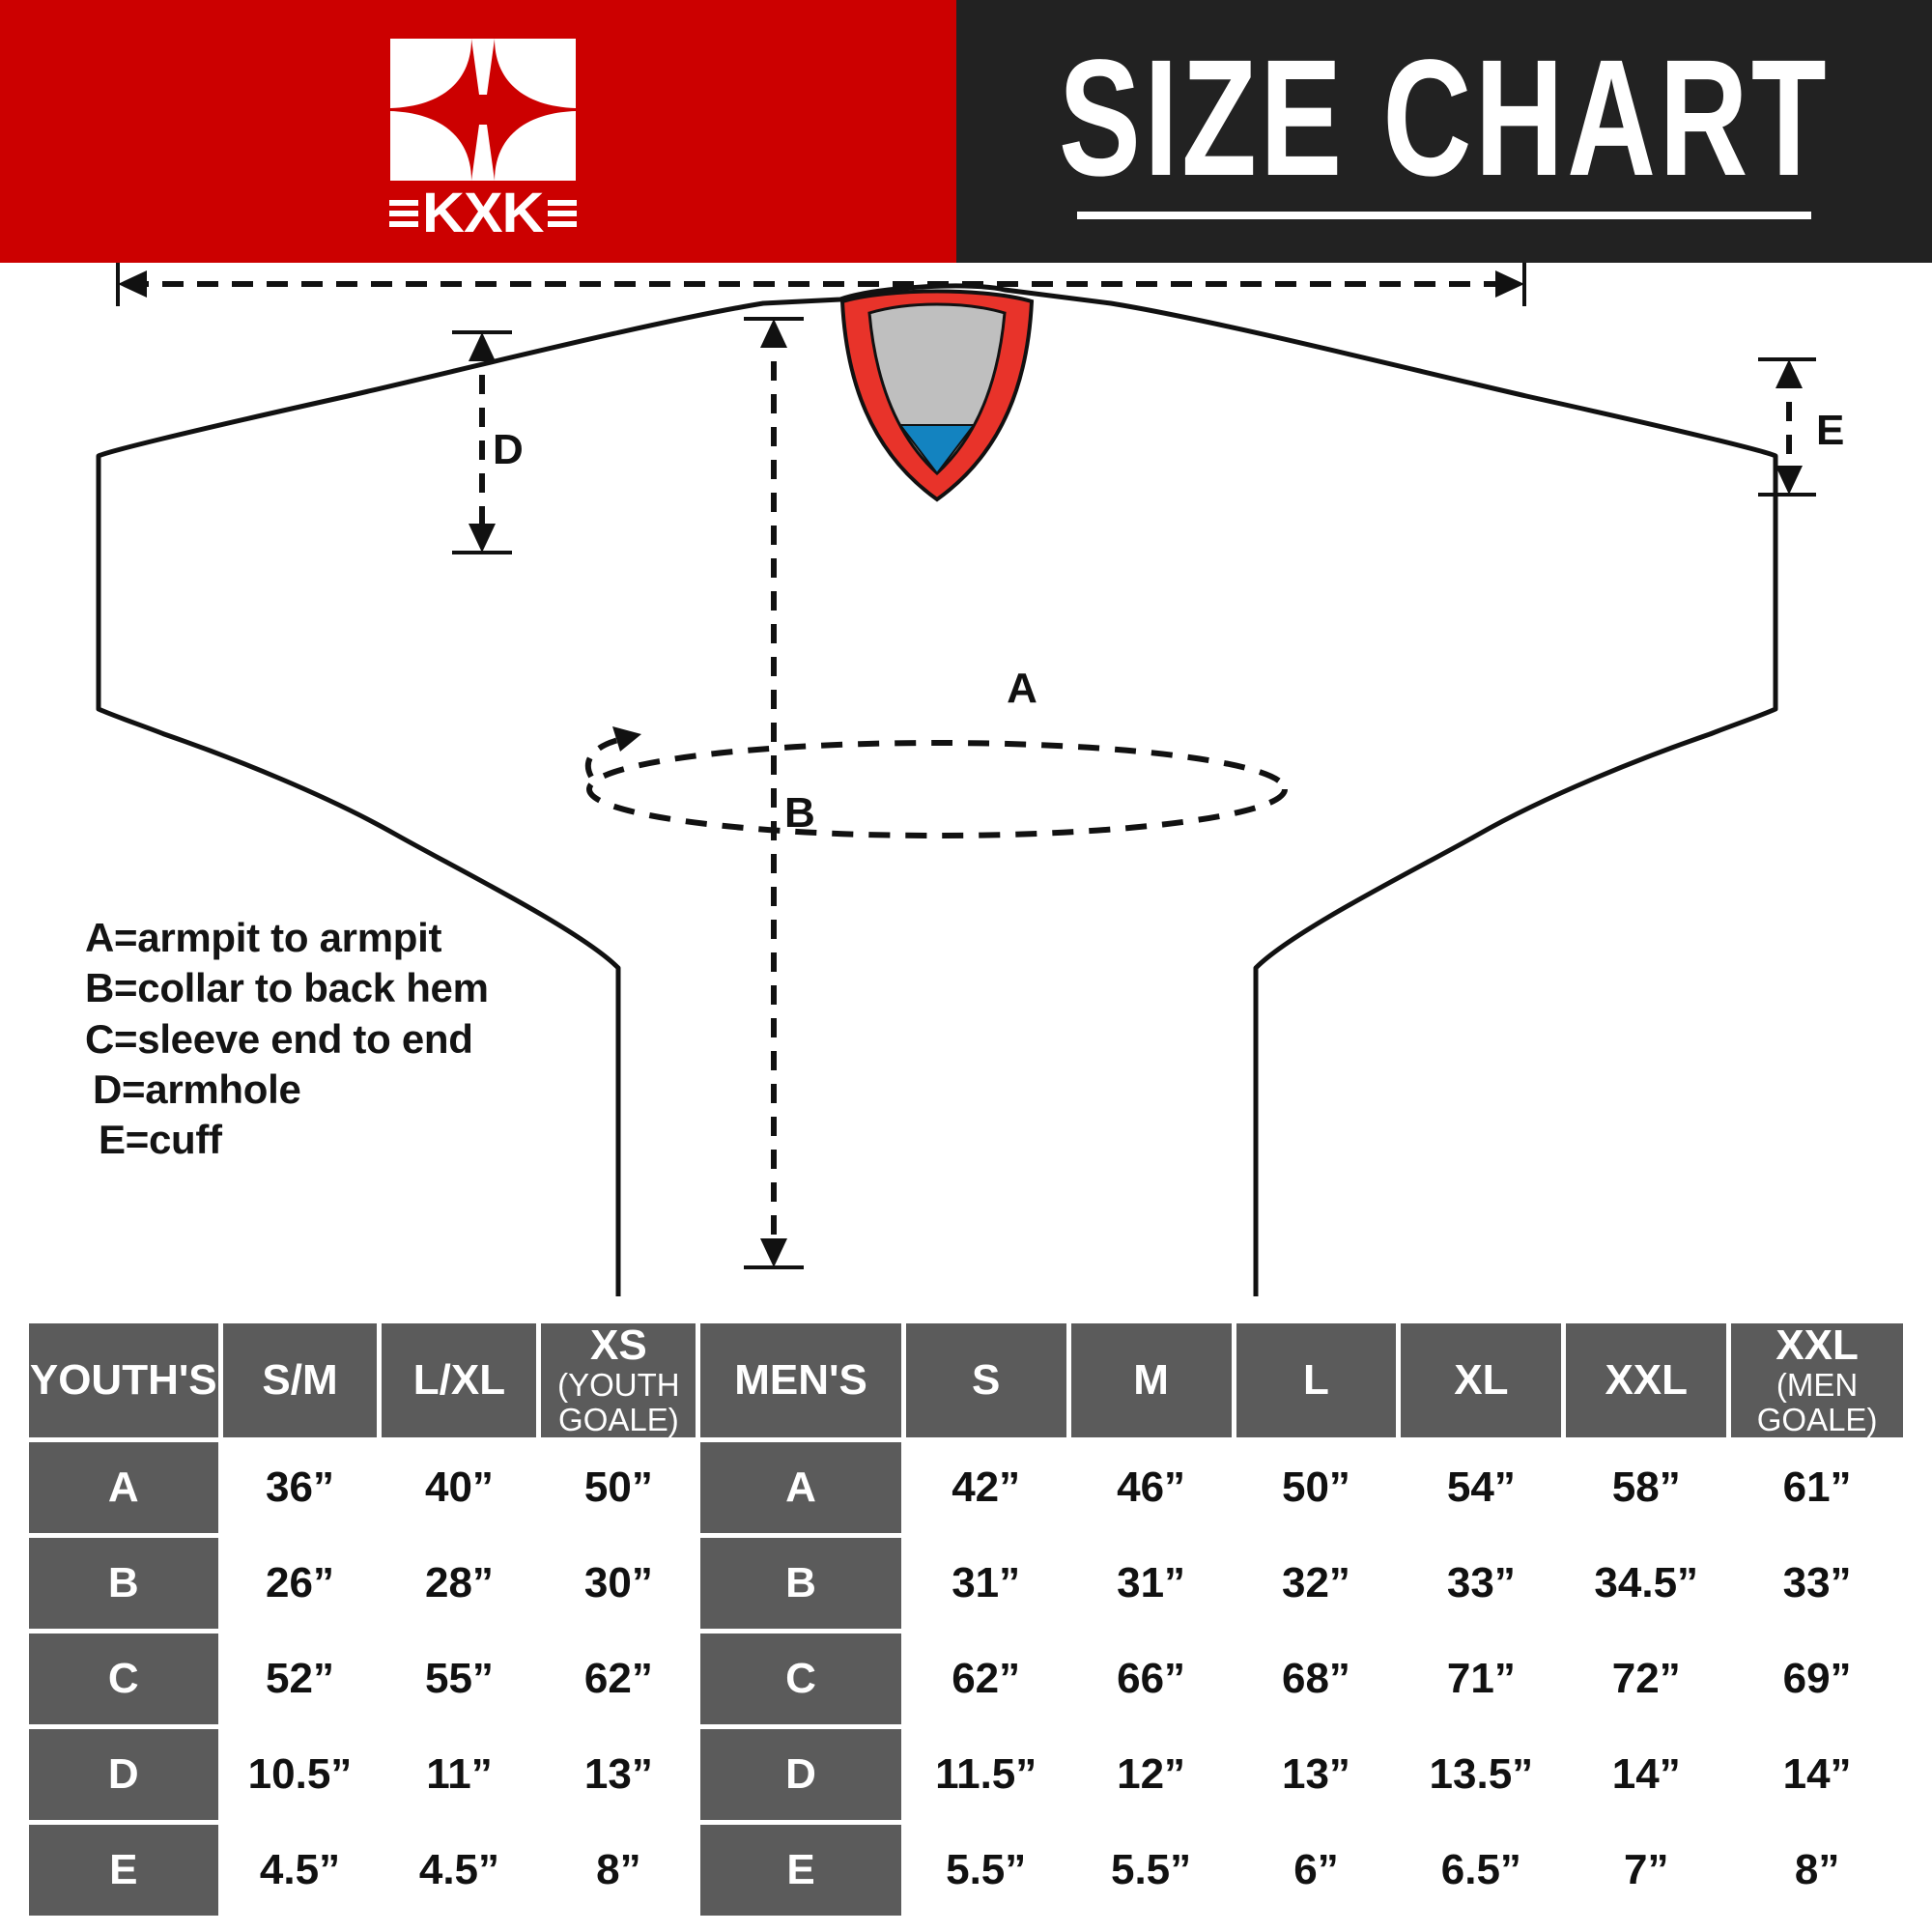 The height and width of the screenshot is (1932, 1932). I want to click on brand-wordmark: KXK, so click(483, 213).